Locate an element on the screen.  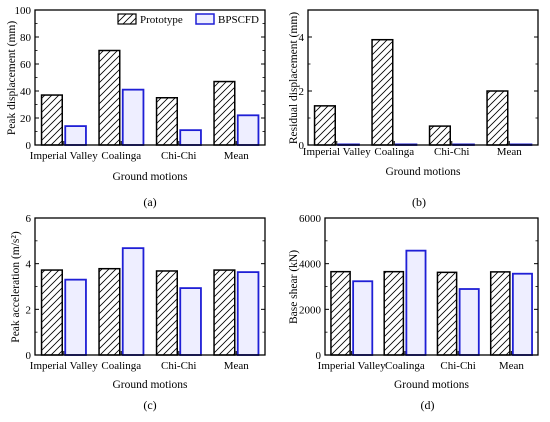
panel-label: (b) is located at coordinates (419, 202).